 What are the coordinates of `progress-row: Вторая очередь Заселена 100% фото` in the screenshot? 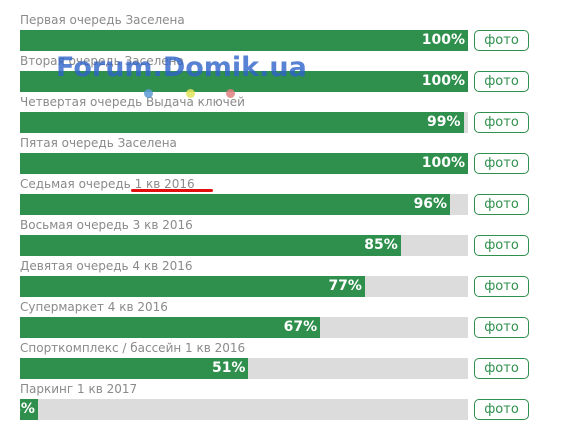 It's located at (280, 73).